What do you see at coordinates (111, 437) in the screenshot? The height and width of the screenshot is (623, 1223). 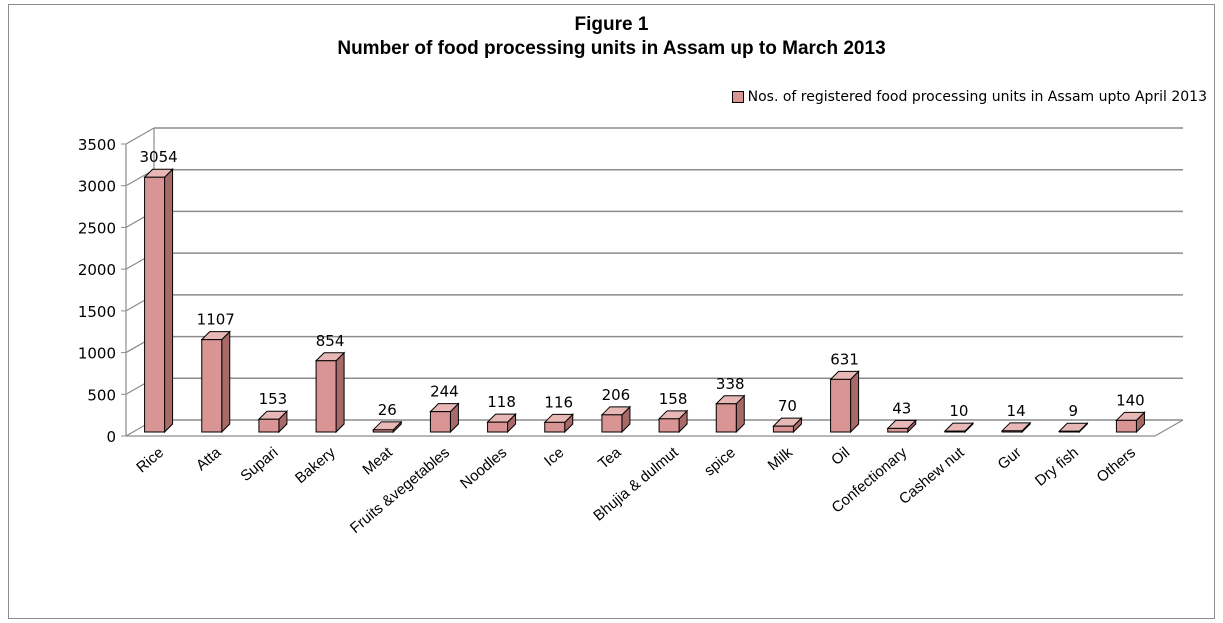 I see `y-tick-label: 0` at bounding box center [111, 437].